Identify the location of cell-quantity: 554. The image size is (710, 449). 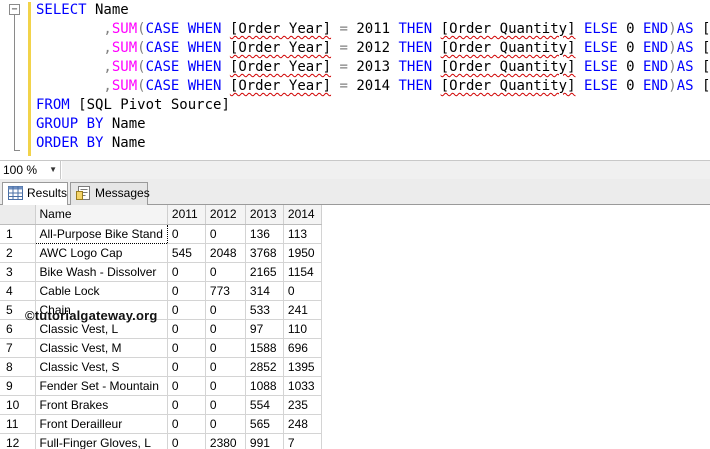
(264, 405).